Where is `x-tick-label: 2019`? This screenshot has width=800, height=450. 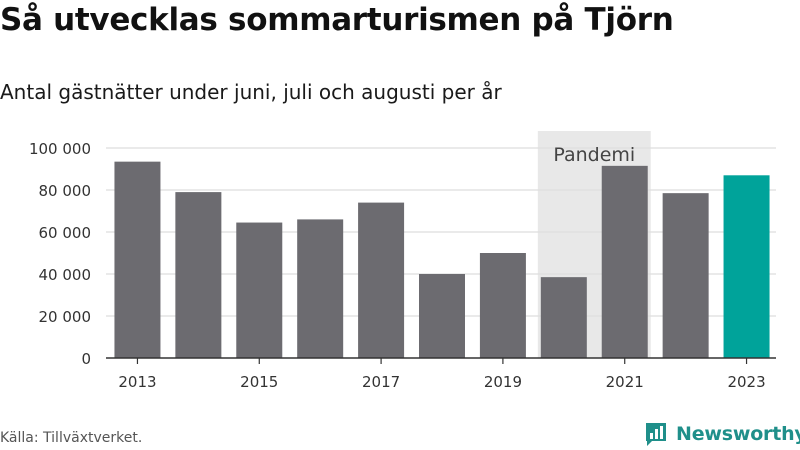 x-tick-label: 2019 is located at coordinates (503, 382).